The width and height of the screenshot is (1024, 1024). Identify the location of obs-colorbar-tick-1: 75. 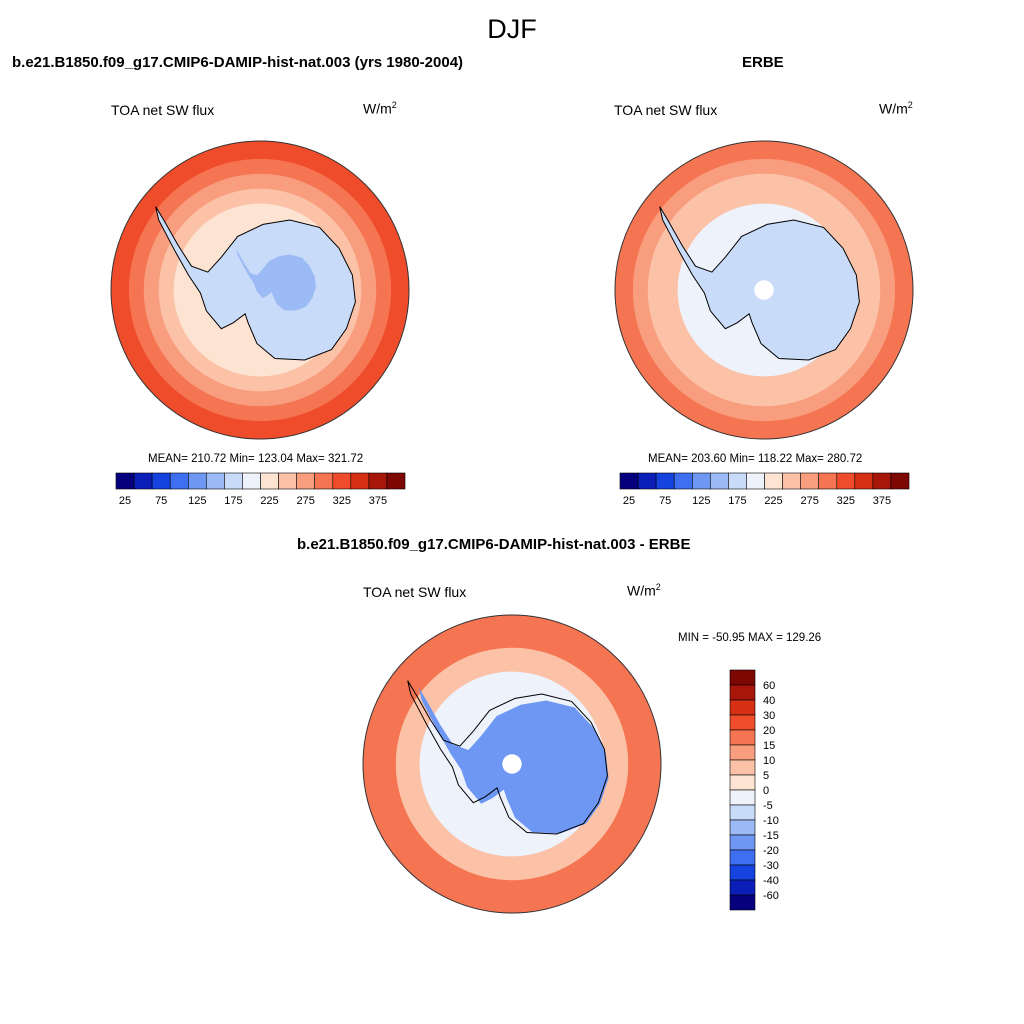
(665, 501).